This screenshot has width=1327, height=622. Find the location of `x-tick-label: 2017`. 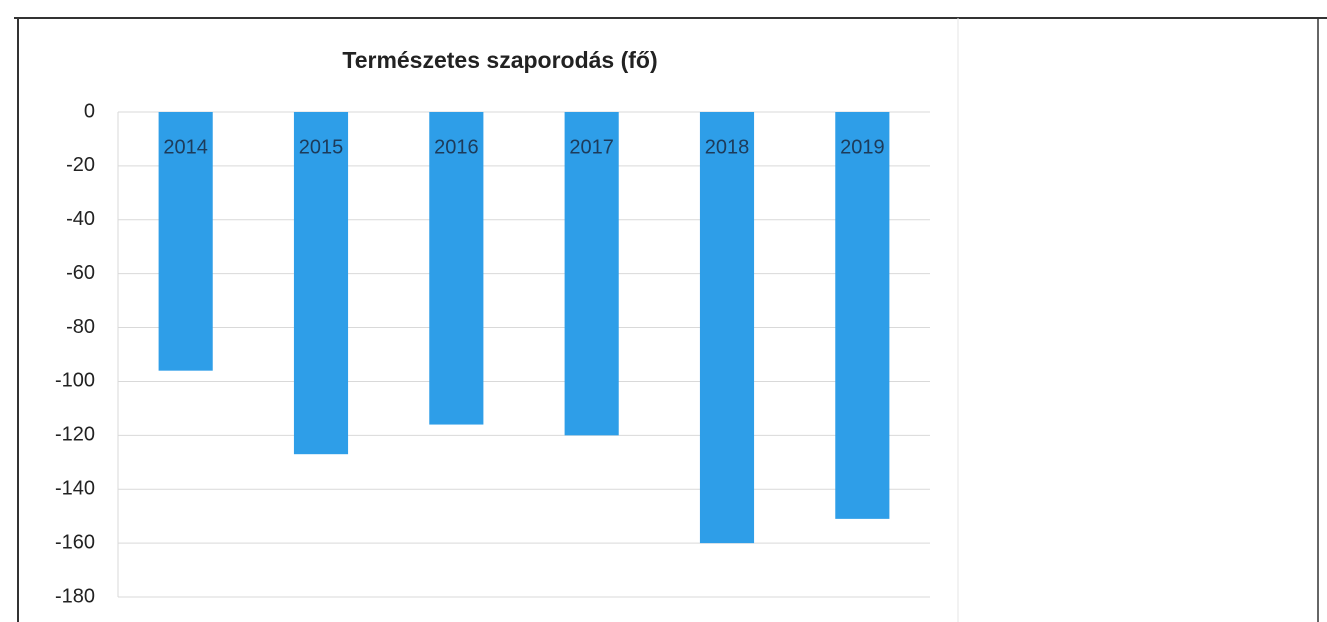

x-tick-label: 2017 is located at coordinates (591, 147).